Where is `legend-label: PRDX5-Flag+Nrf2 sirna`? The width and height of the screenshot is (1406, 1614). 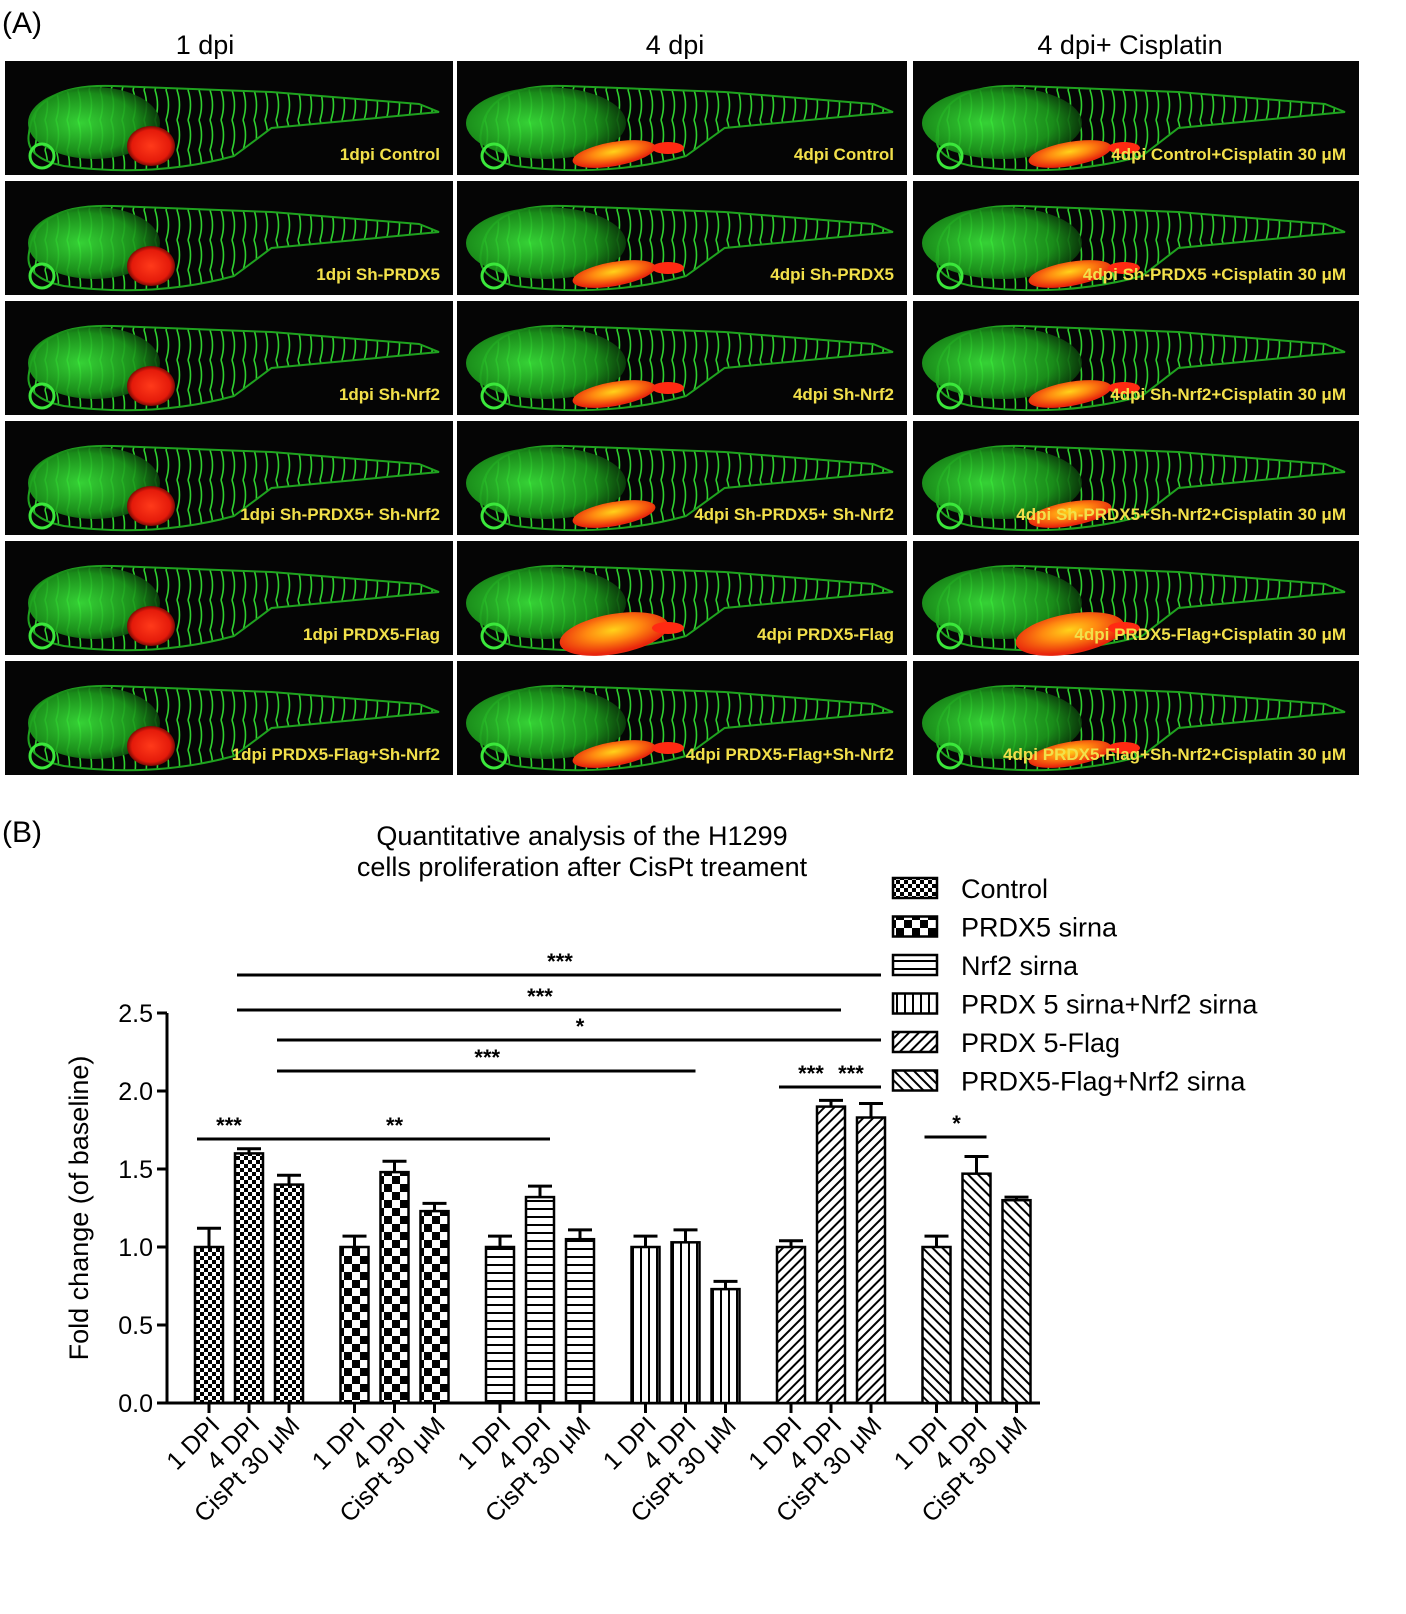 legend-label: PRDX5-Flag+Nrf2 sirna is located at coordinates (1103, 1082).